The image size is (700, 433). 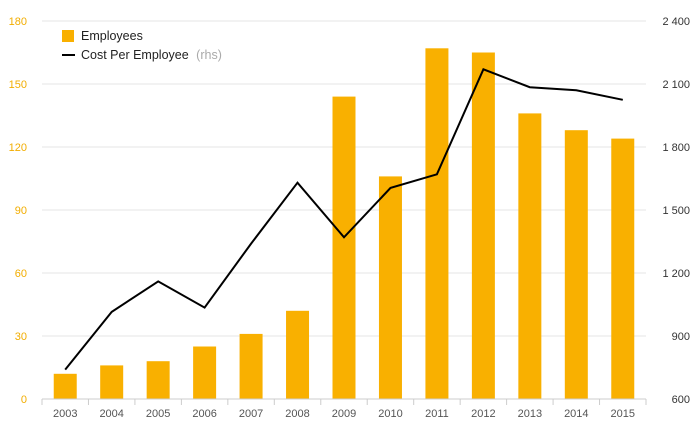 What do you see at coordinates (112, 382) in the screenshot?
I see `bar-employees-2004` at bounding box center [112, 382].